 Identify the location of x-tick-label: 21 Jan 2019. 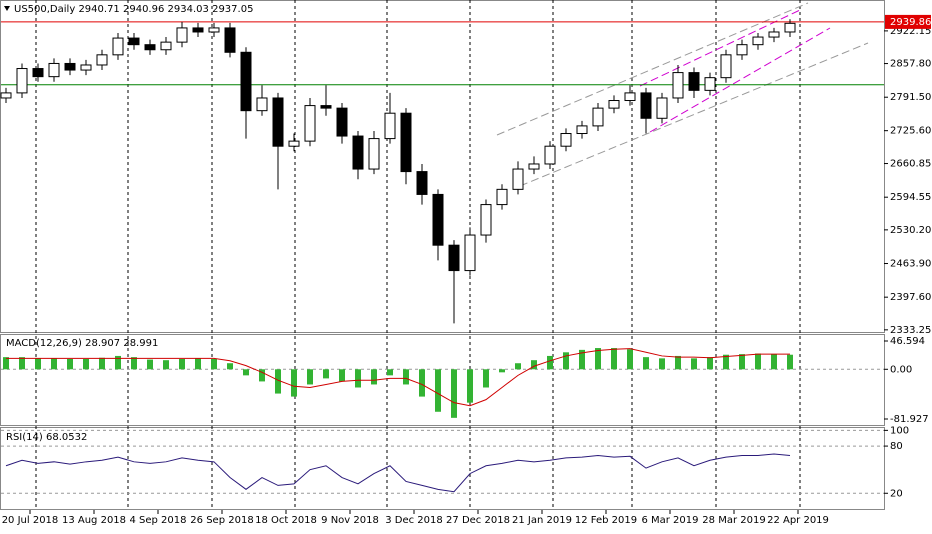
(542, 520).